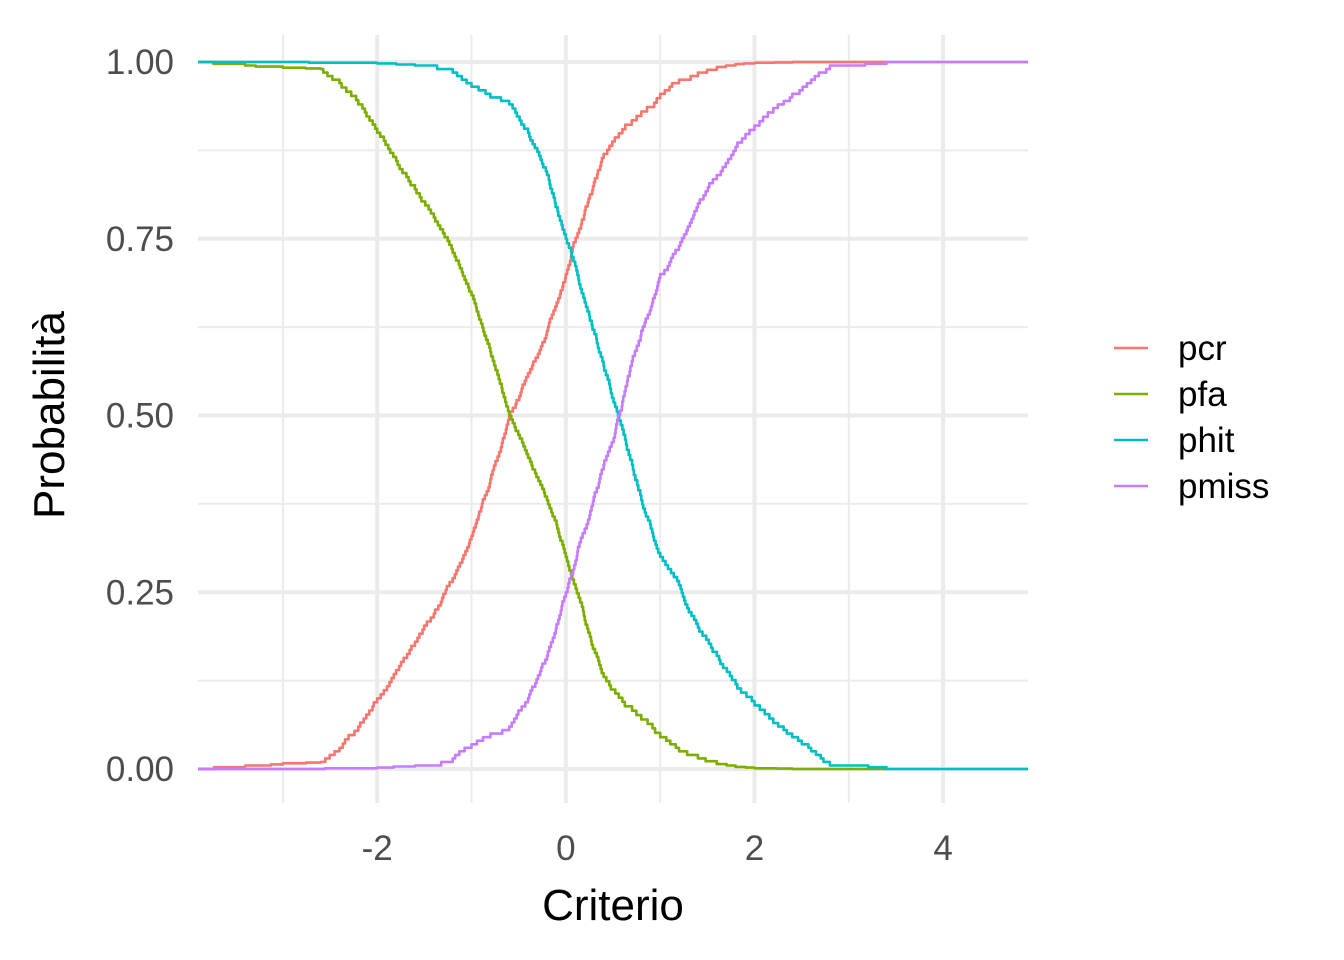 The height and width of the screenshot is (960, 1344). I want to click on y-tick-label: 0.75, so click(140, 239).